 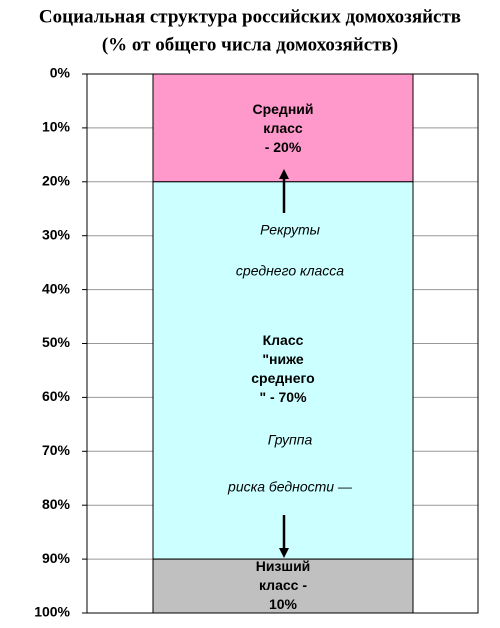 What do you see at coordinates (56, 181) in the screenshot?
I see `y-tick-label: 20%` at bounding box center [56, 181].